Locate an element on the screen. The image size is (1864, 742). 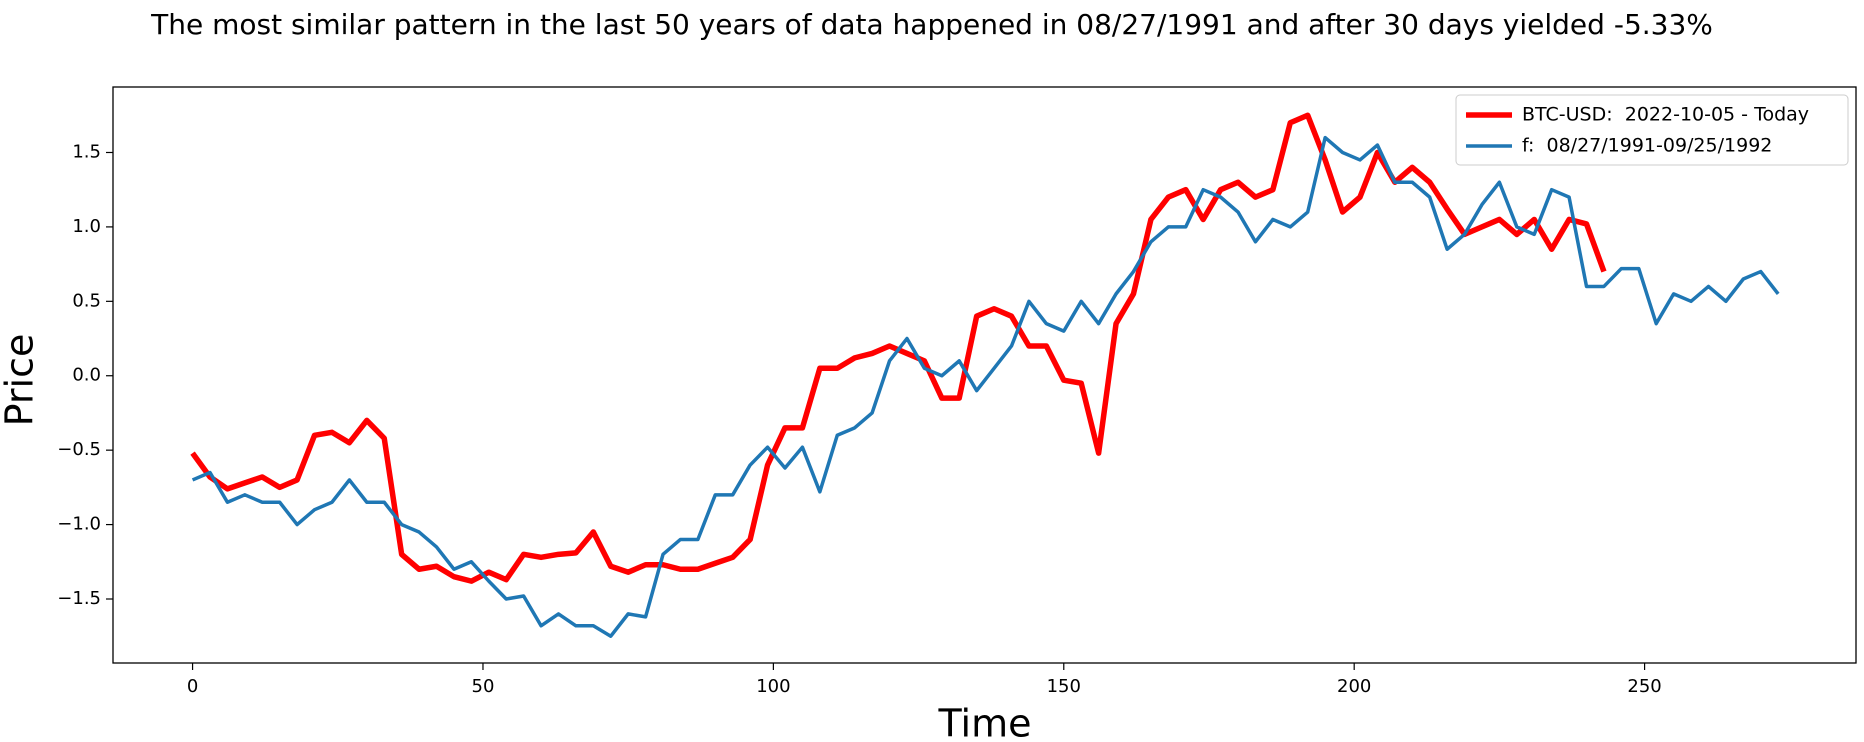
x-tick-label: 150 is located at coordinates (1064, 686).